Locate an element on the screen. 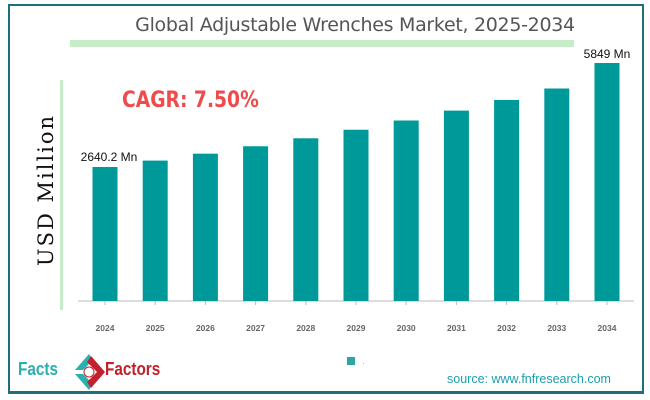 The height and width of the screenshot is (400, 650). bar-2029 is located at coordinates (356, 215).